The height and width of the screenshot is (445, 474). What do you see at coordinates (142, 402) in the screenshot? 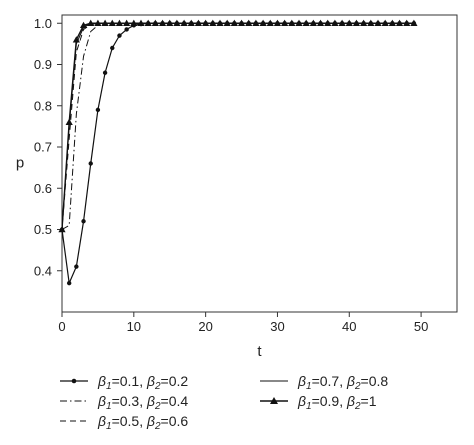
I see `legend-label: β1=0.3, β2=0.4` at bounding box center [142, 402].